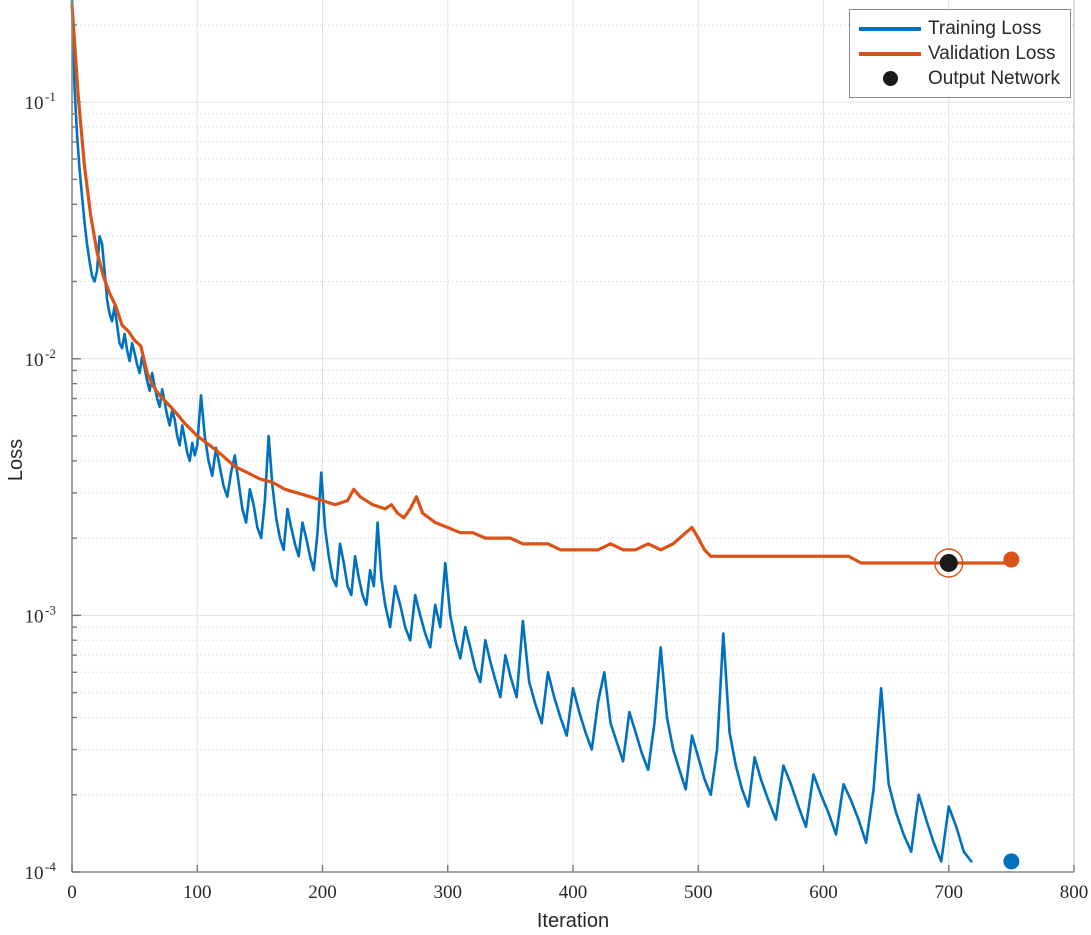 The height and width of the screenshot is (935, 1091). What do you see at coordinates (949, 892) in the screenshot?
I see `x-tick-label: 700` at bounding box center [949, 892].